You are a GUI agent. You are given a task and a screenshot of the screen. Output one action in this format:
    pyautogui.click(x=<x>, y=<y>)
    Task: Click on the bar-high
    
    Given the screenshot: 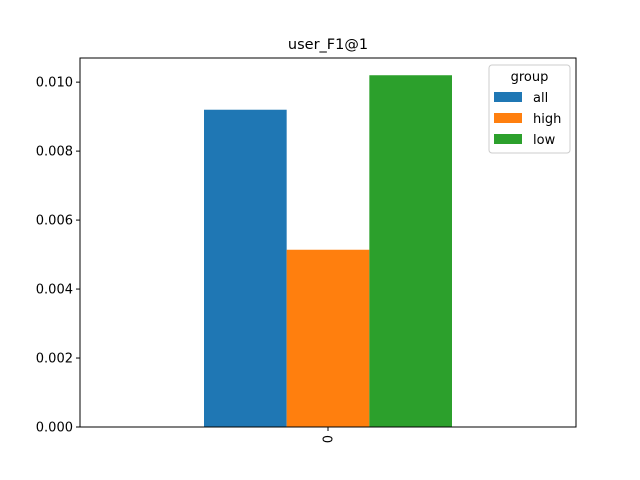 What is the action you would take?
    pyautogui.click(x=328, y=338)
    